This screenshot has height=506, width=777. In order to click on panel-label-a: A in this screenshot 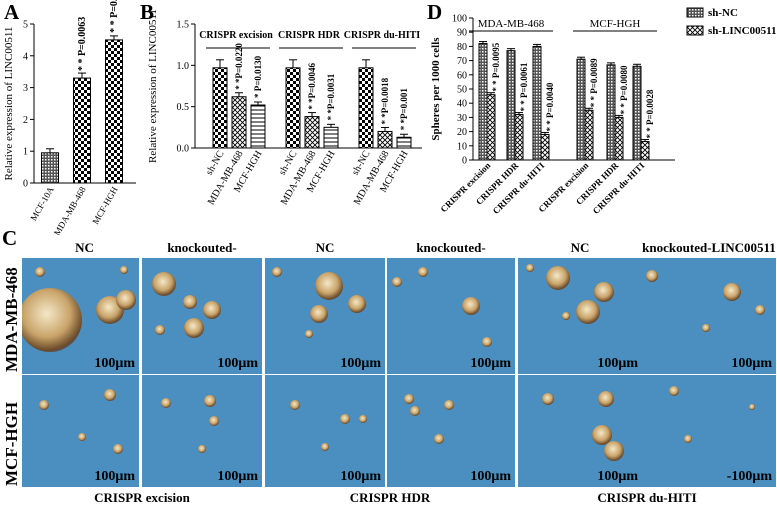, I will do `click(12, 12)`.